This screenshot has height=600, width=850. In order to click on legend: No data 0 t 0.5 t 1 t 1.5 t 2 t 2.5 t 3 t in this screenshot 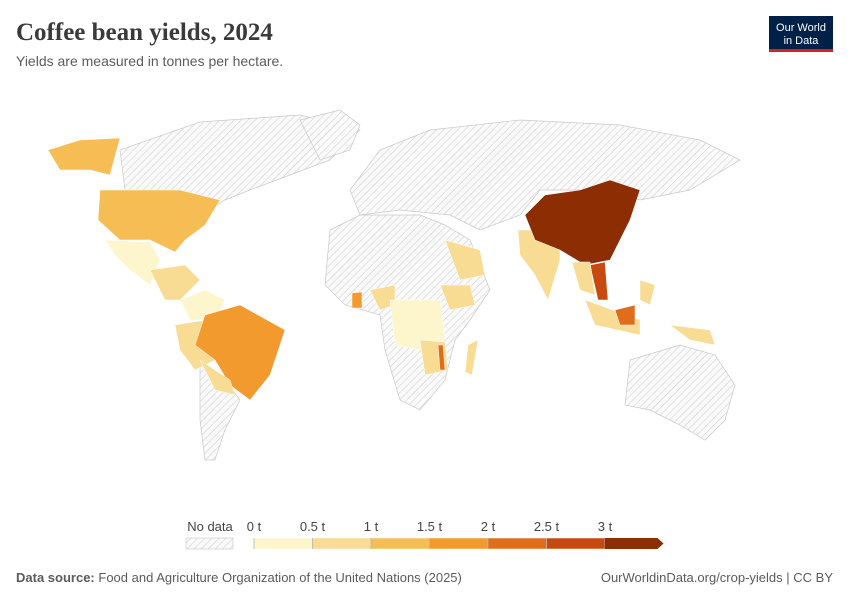, I will do `click(424, 534)`.